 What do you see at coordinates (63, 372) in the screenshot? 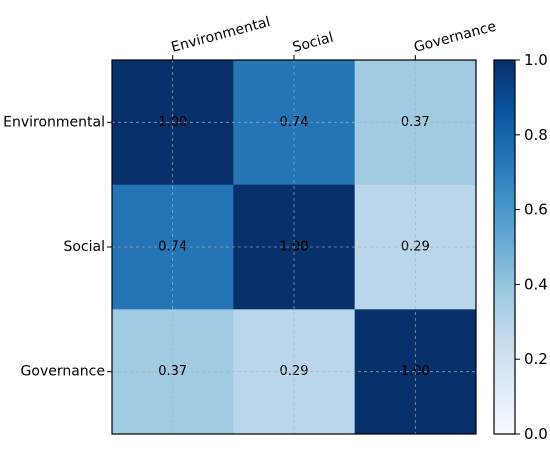
I see `y-tick-label-governance: Governance` at bounding box center [63, 372].